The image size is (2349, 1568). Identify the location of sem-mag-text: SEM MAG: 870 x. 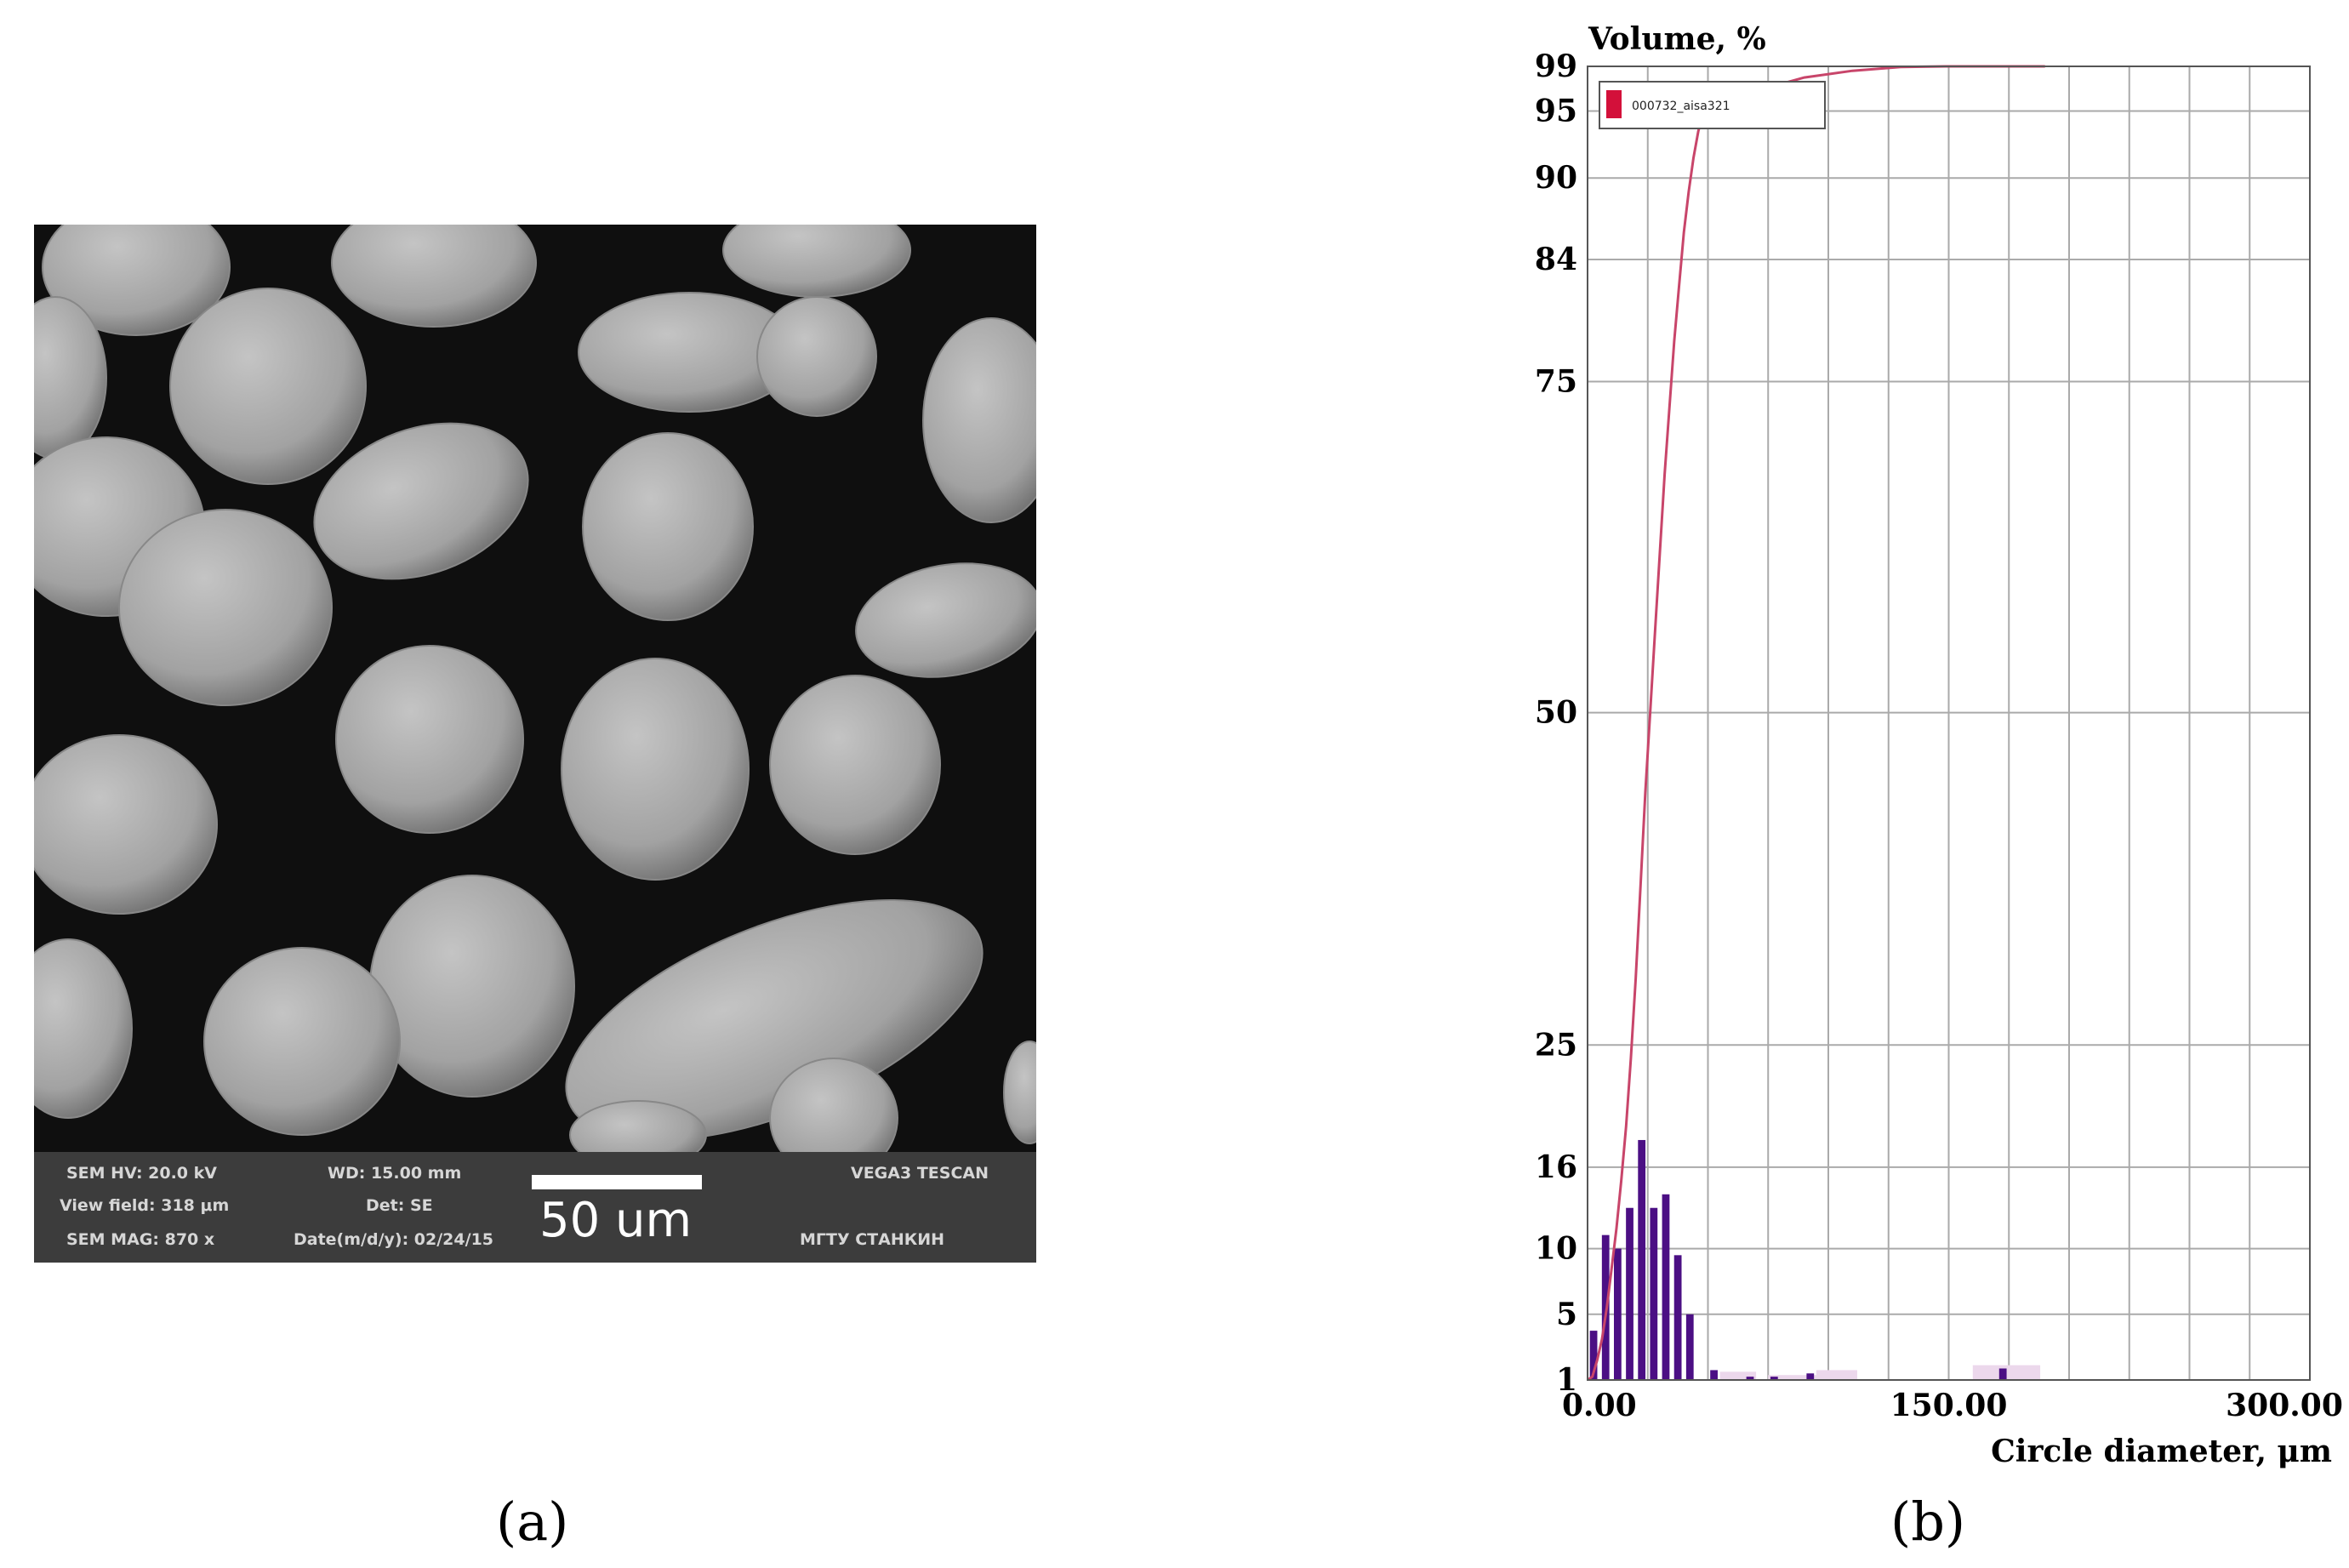
(140, 1239).